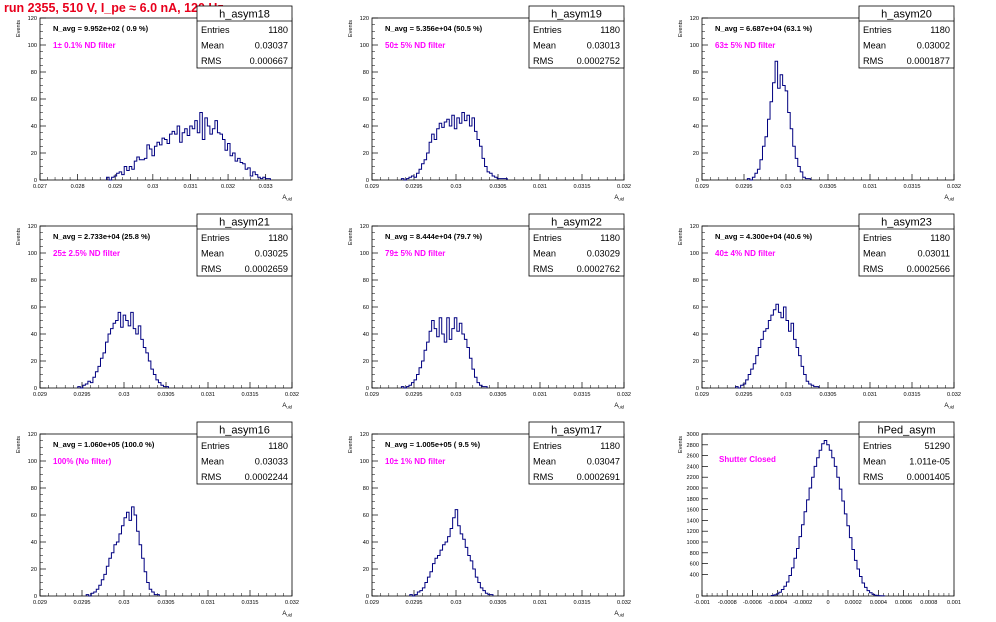  I want to click on stats-title: h_asym23, so click(906, 223).